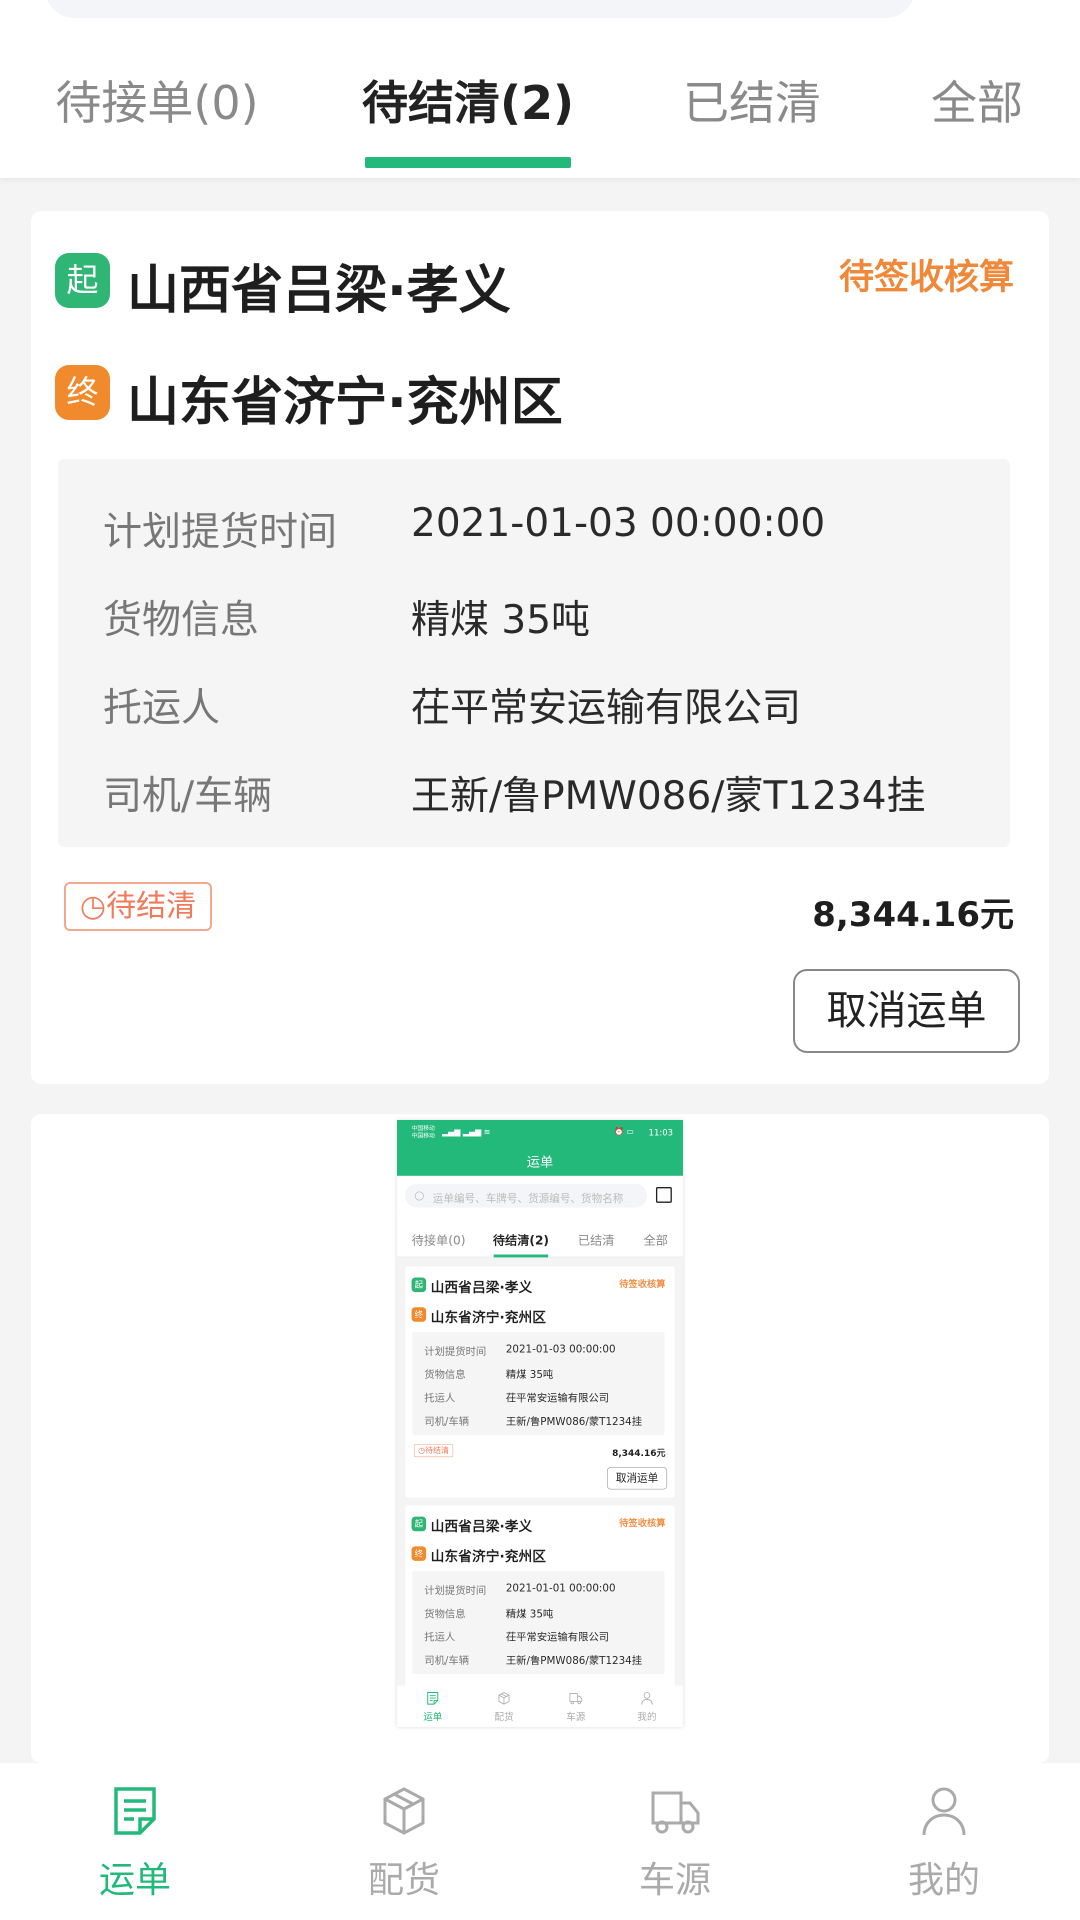 The width and height of the screenshot is (1080, 1920). I want to click on search-row: ○ 运单编号、车牌号、货源编号、货物名称, so click(540, 1194).